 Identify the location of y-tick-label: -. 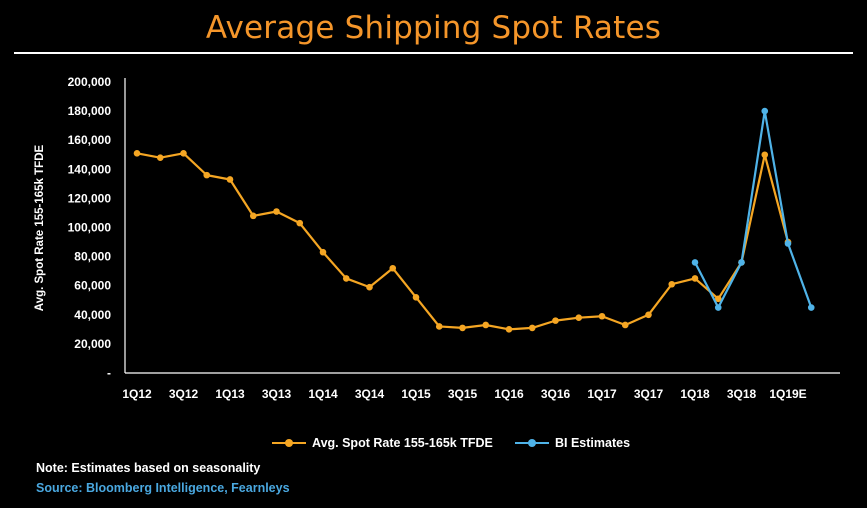
(109, 373).